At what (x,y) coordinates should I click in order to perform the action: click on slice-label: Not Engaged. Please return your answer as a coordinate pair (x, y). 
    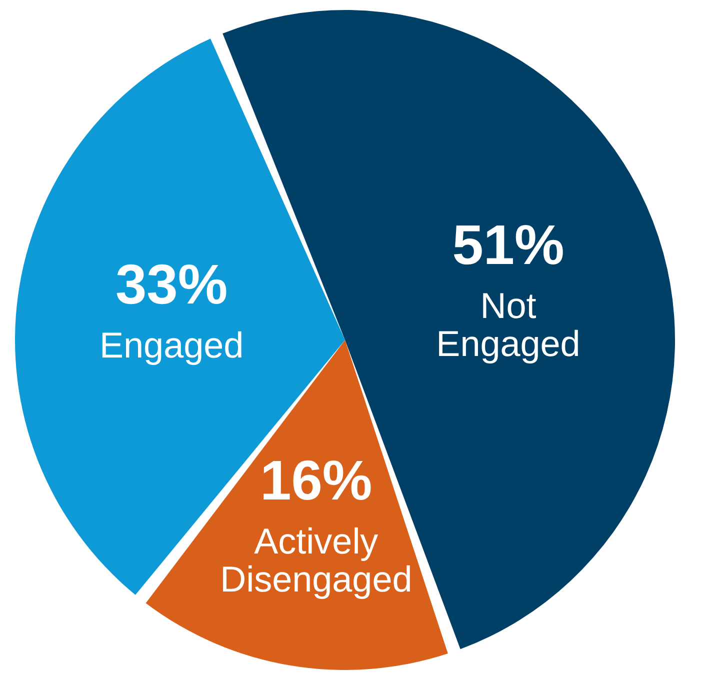
    Looking at the image, I should click on (508, 324).